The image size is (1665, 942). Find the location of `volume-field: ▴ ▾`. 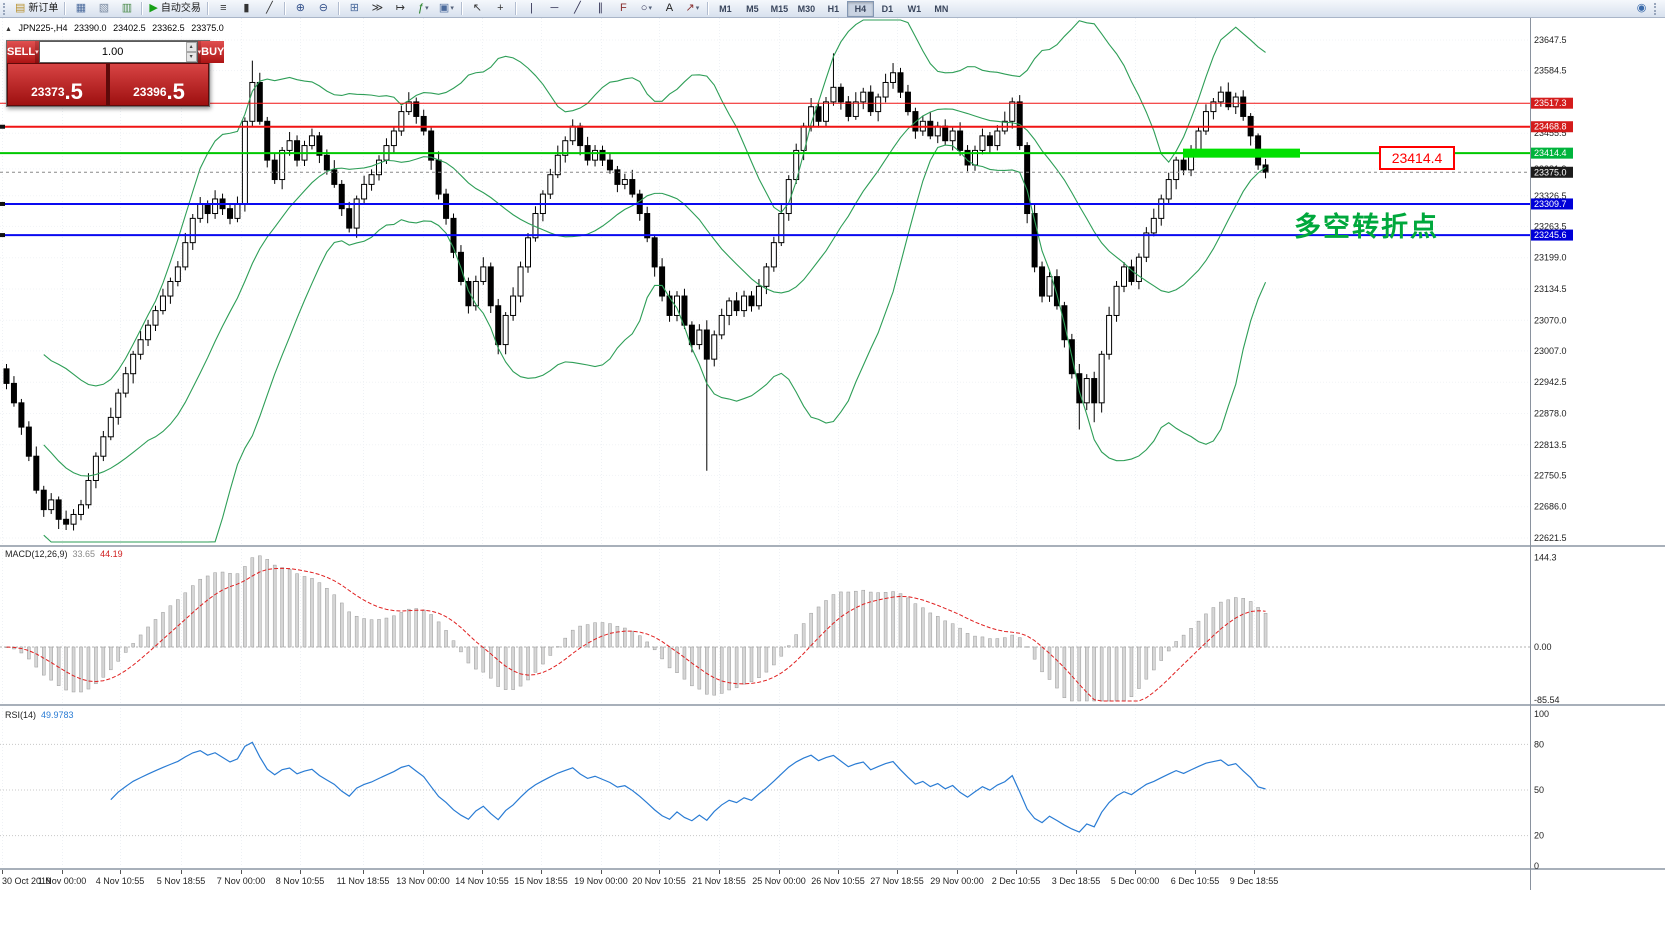

volume-field: ▴ ▾ is located at coordinates (118, 52).